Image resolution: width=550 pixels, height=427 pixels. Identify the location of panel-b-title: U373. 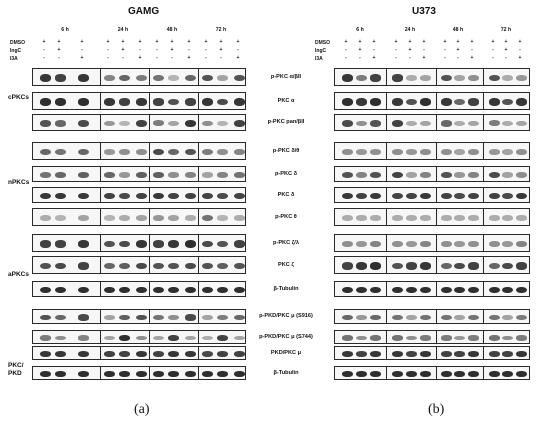
(424, 11).